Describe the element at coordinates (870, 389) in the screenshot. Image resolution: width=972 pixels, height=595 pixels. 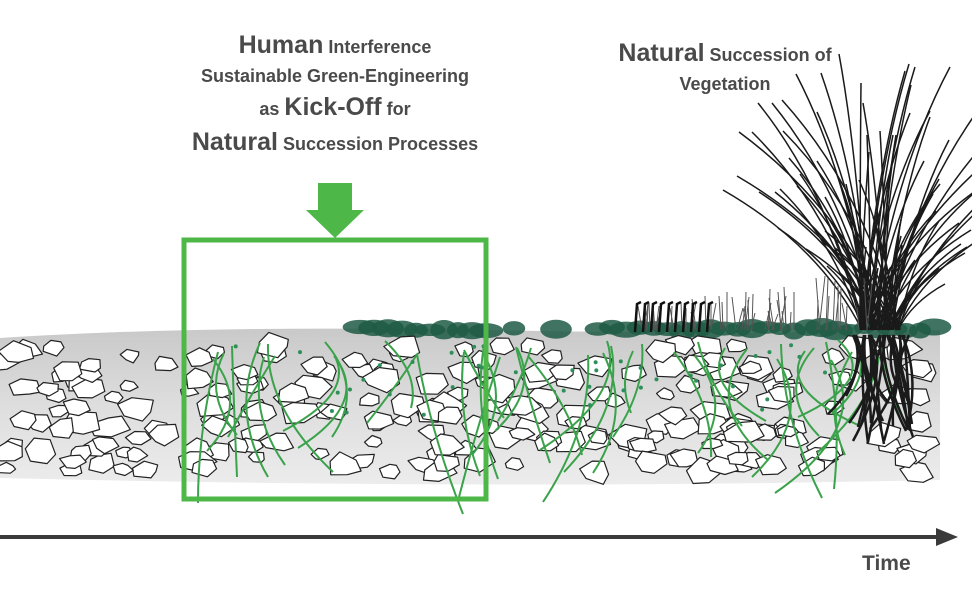
I see `tree-root` at that location.